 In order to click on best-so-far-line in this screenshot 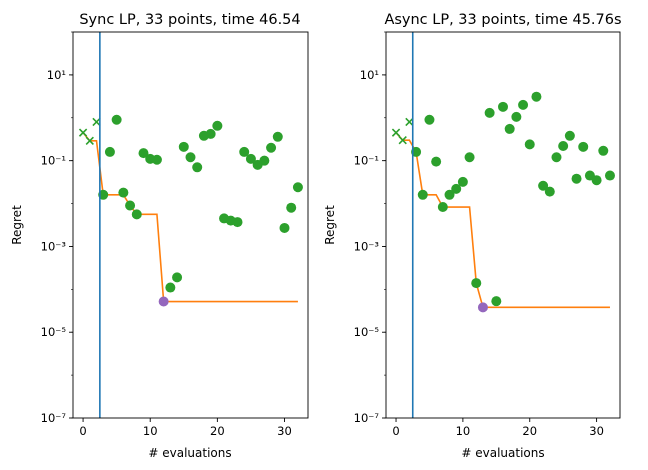, I will do `click(502, 220)`.